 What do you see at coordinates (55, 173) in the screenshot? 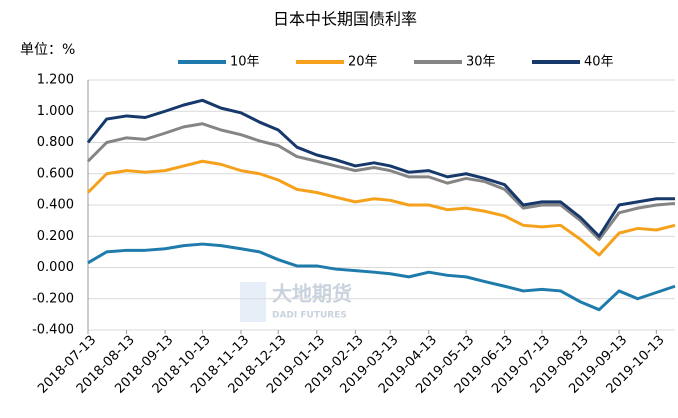
I see `y-tick-label: 0.600` at bounding box center [55, 173].